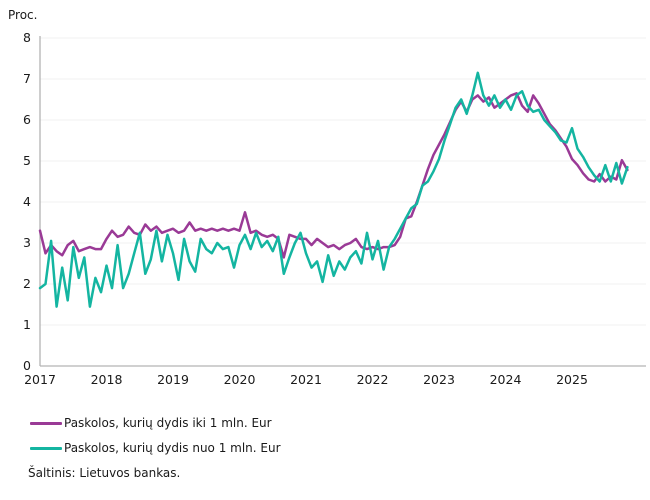 This screenshot has height=500, width=650. Describe the element at coordinates (27, 78) in the screenshot. I see `y-tick-label: 7` at that location.